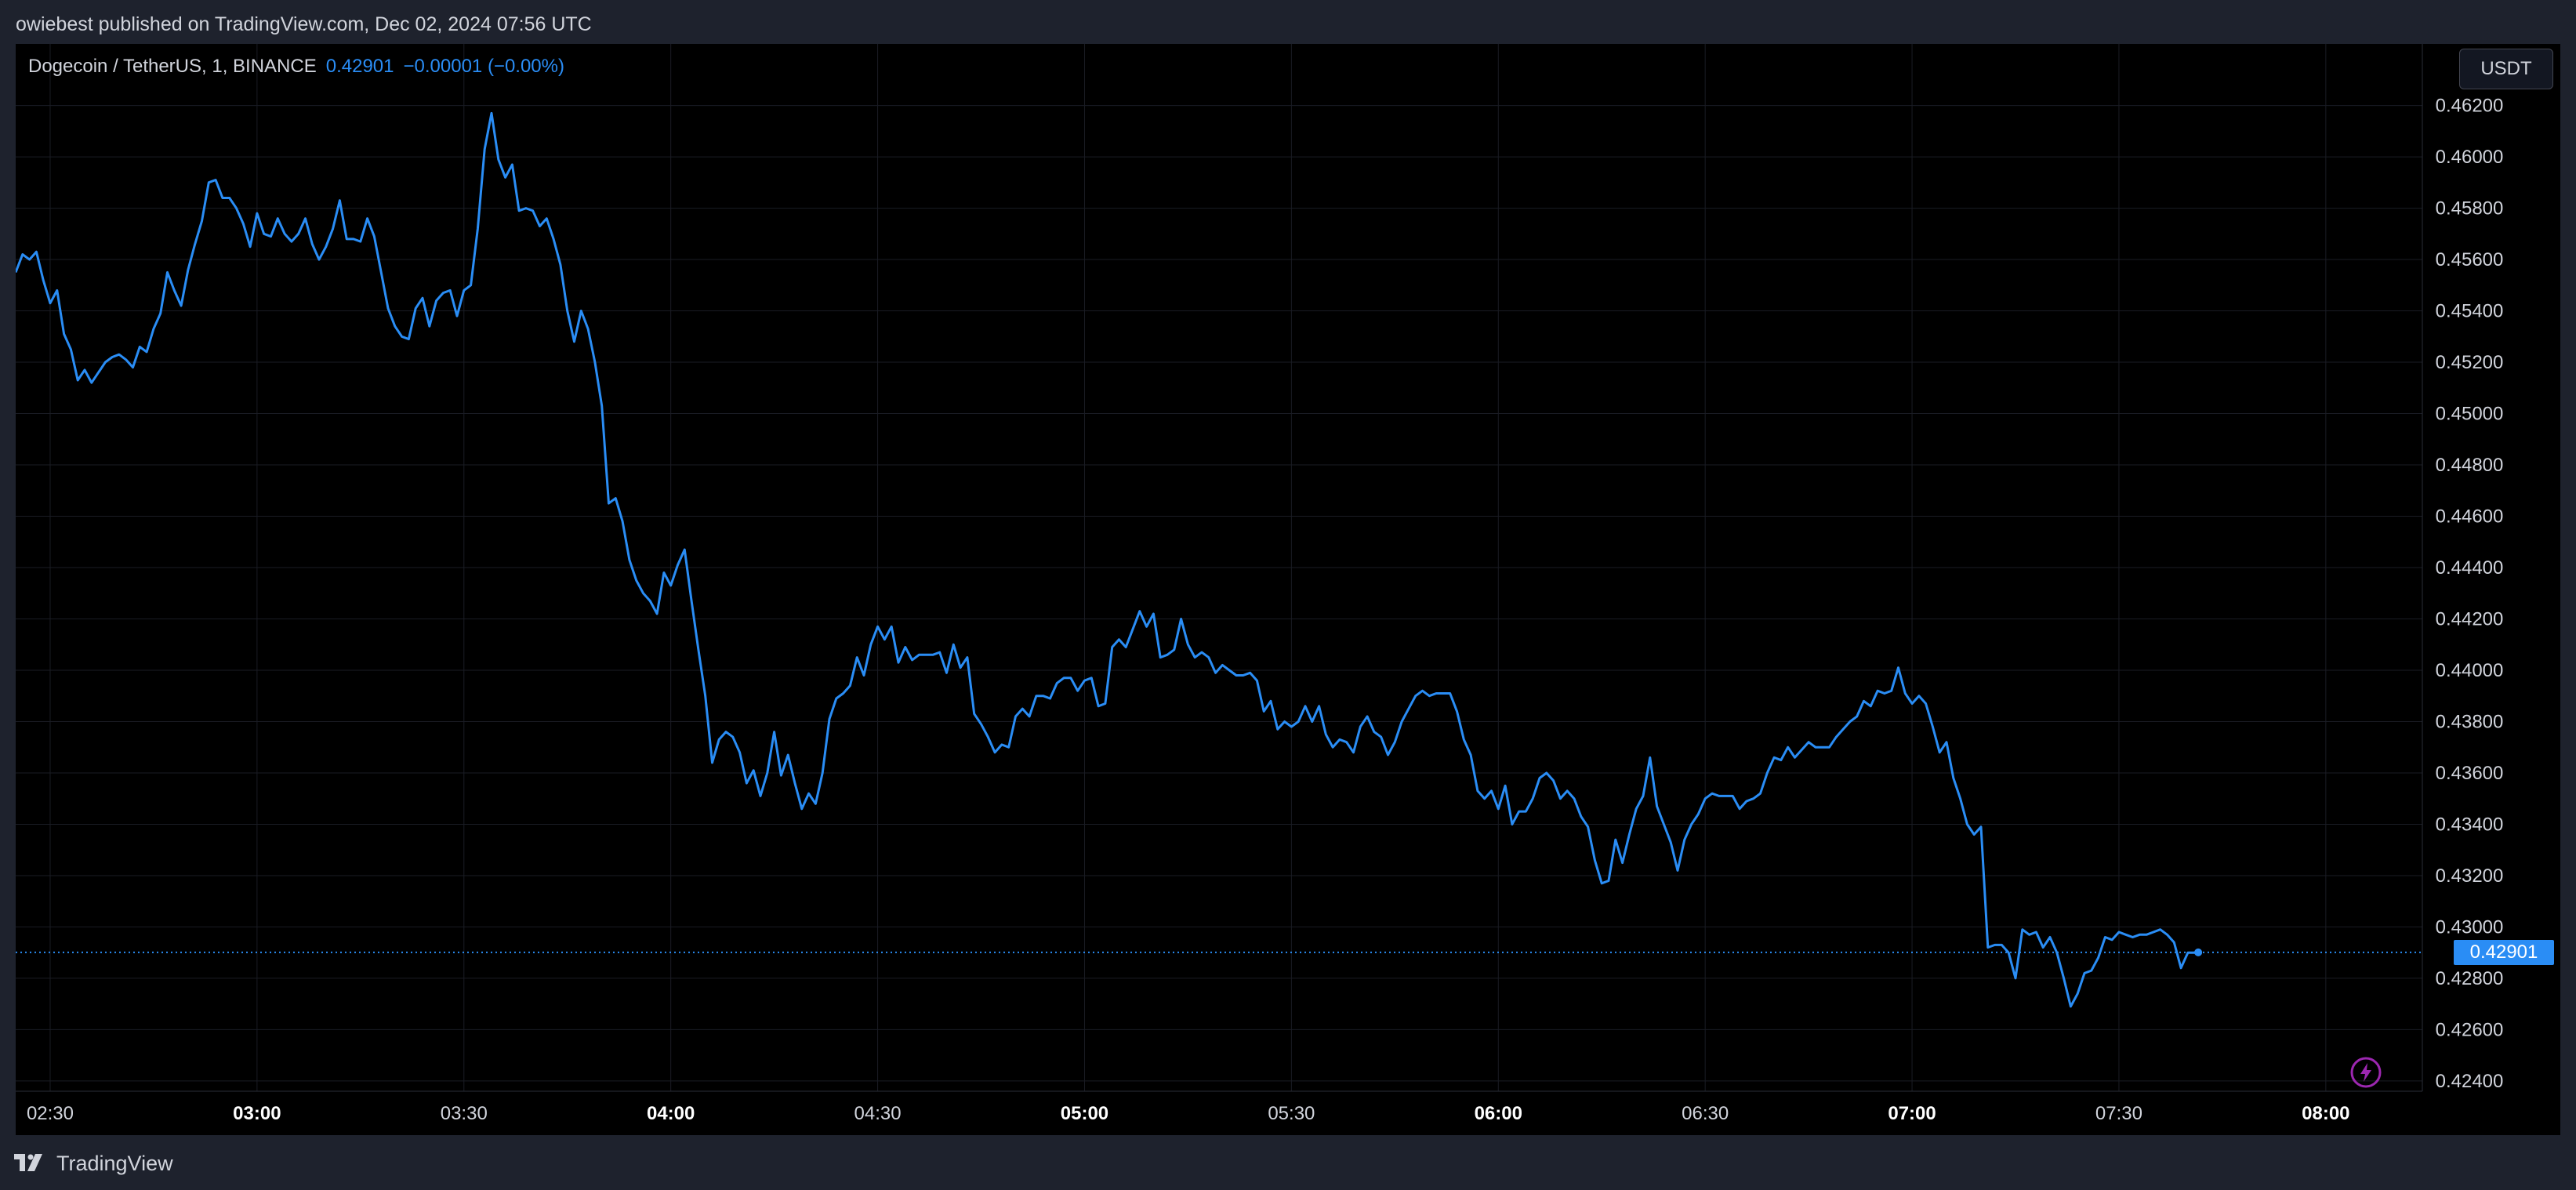 This screenshot has height=1190, width=2576. I want to click on legend-price: 0.42901, so click(360, 66).